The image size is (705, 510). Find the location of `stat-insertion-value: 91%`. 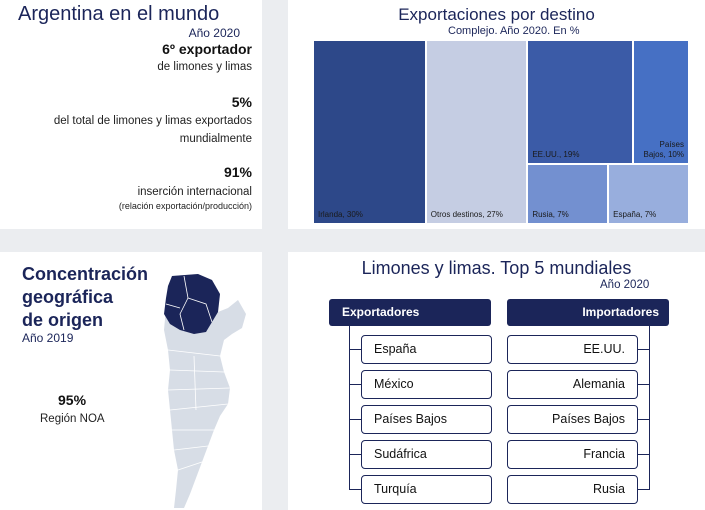

stat-insertion-value: 91% is located at coordinates (237, 172).